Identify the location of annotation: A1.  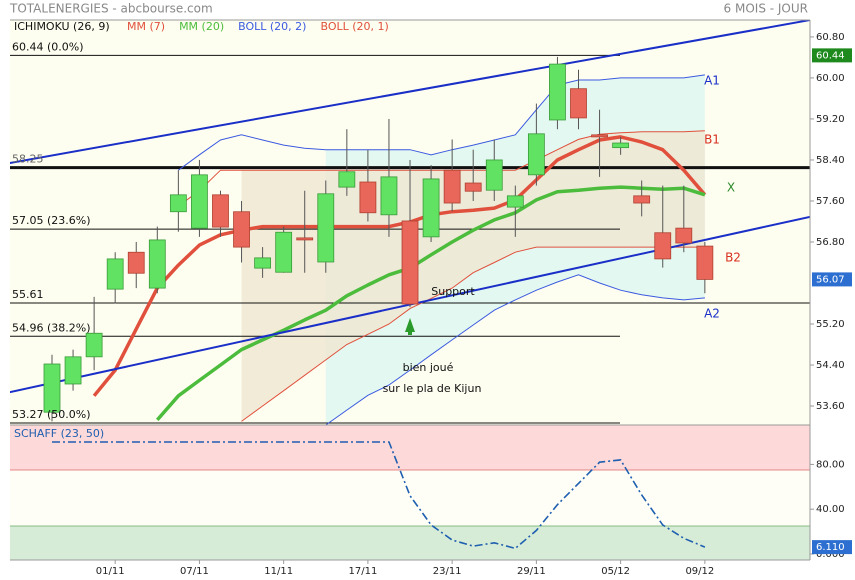
(712, 81).